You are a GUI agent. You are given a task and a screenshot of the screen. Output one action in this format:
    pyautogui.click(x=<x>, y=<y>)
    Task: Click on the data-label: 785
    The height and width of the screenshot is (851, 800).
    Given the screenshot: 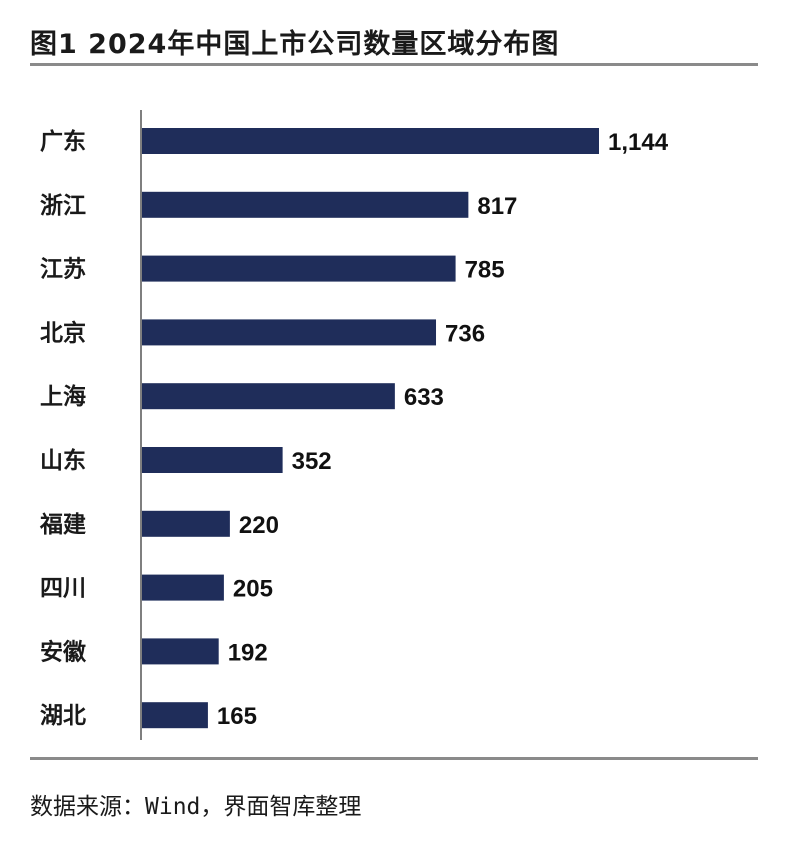 What is the action you would take?
    pyautogui.click(x=485, y=270)
    